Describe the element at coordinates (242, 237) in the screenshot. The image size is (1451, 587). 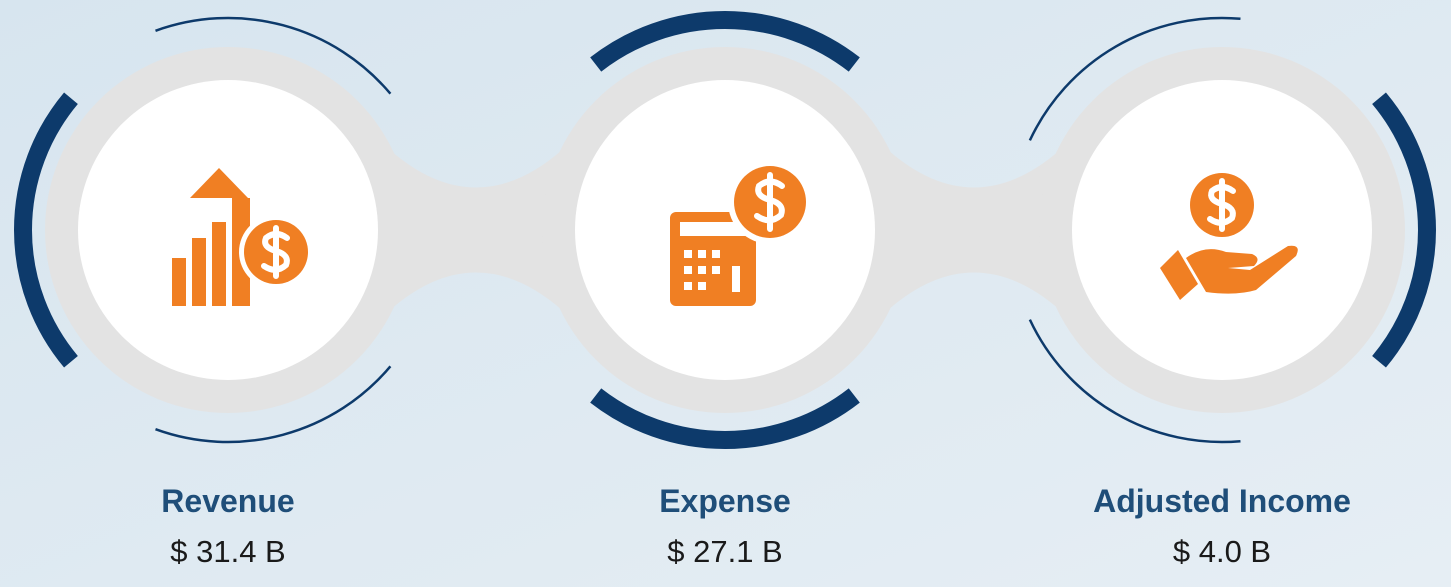
I see `revenue-icon` at that location.